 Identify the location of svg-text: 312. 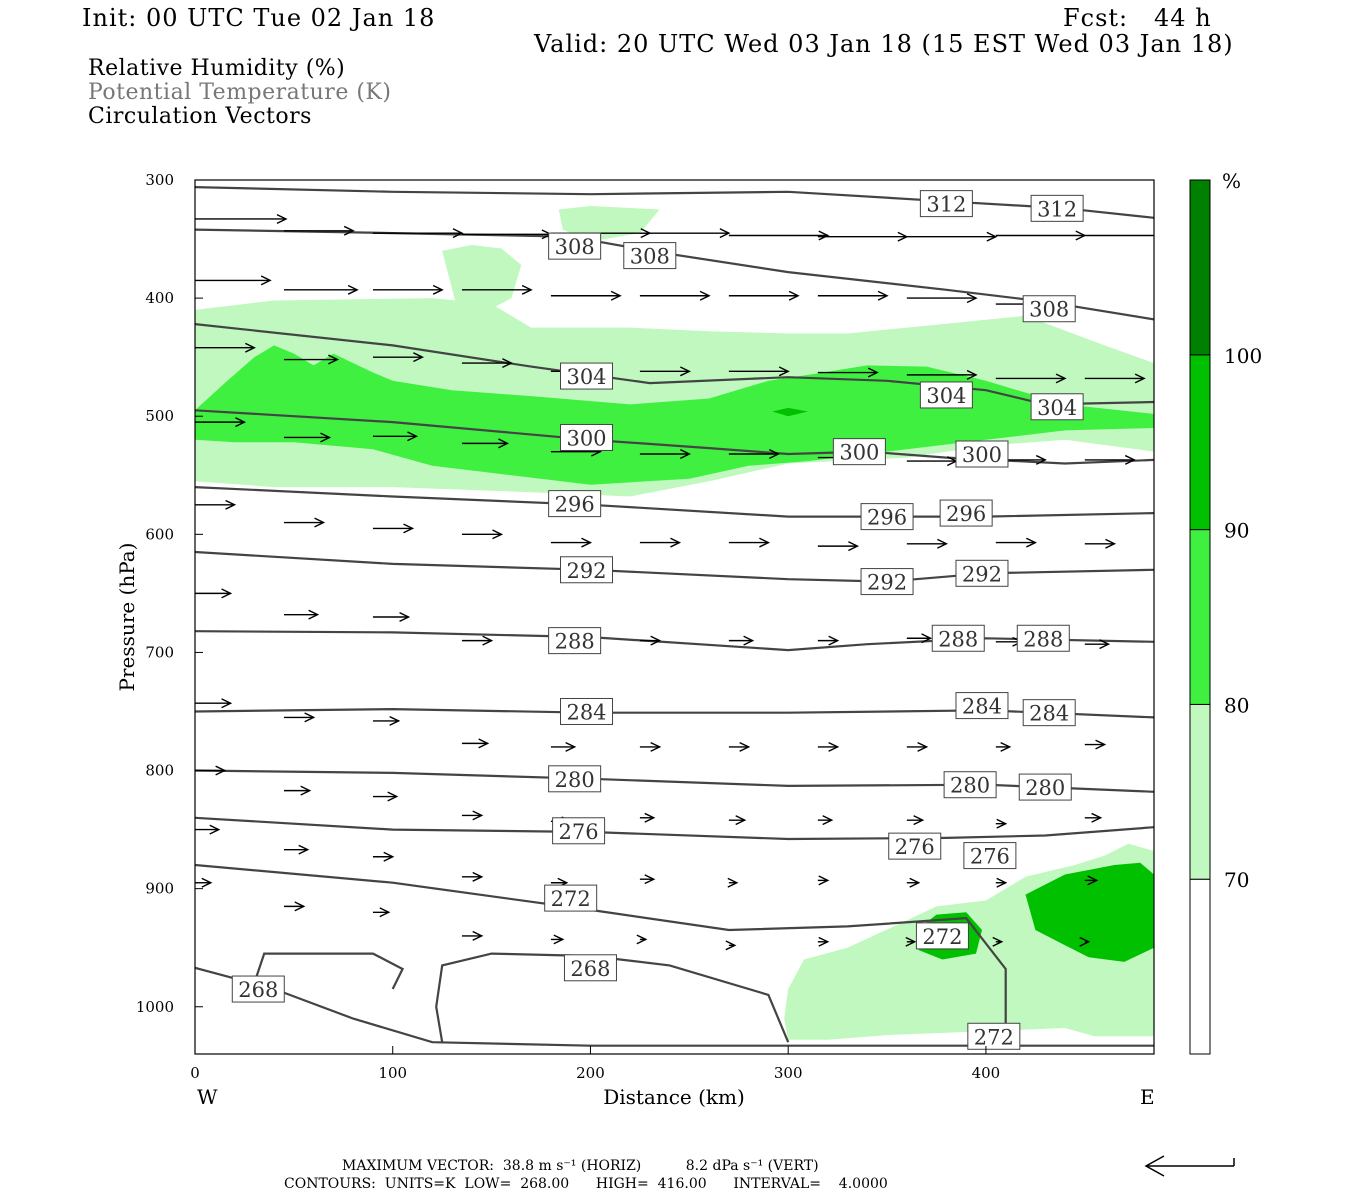
(946, 205).